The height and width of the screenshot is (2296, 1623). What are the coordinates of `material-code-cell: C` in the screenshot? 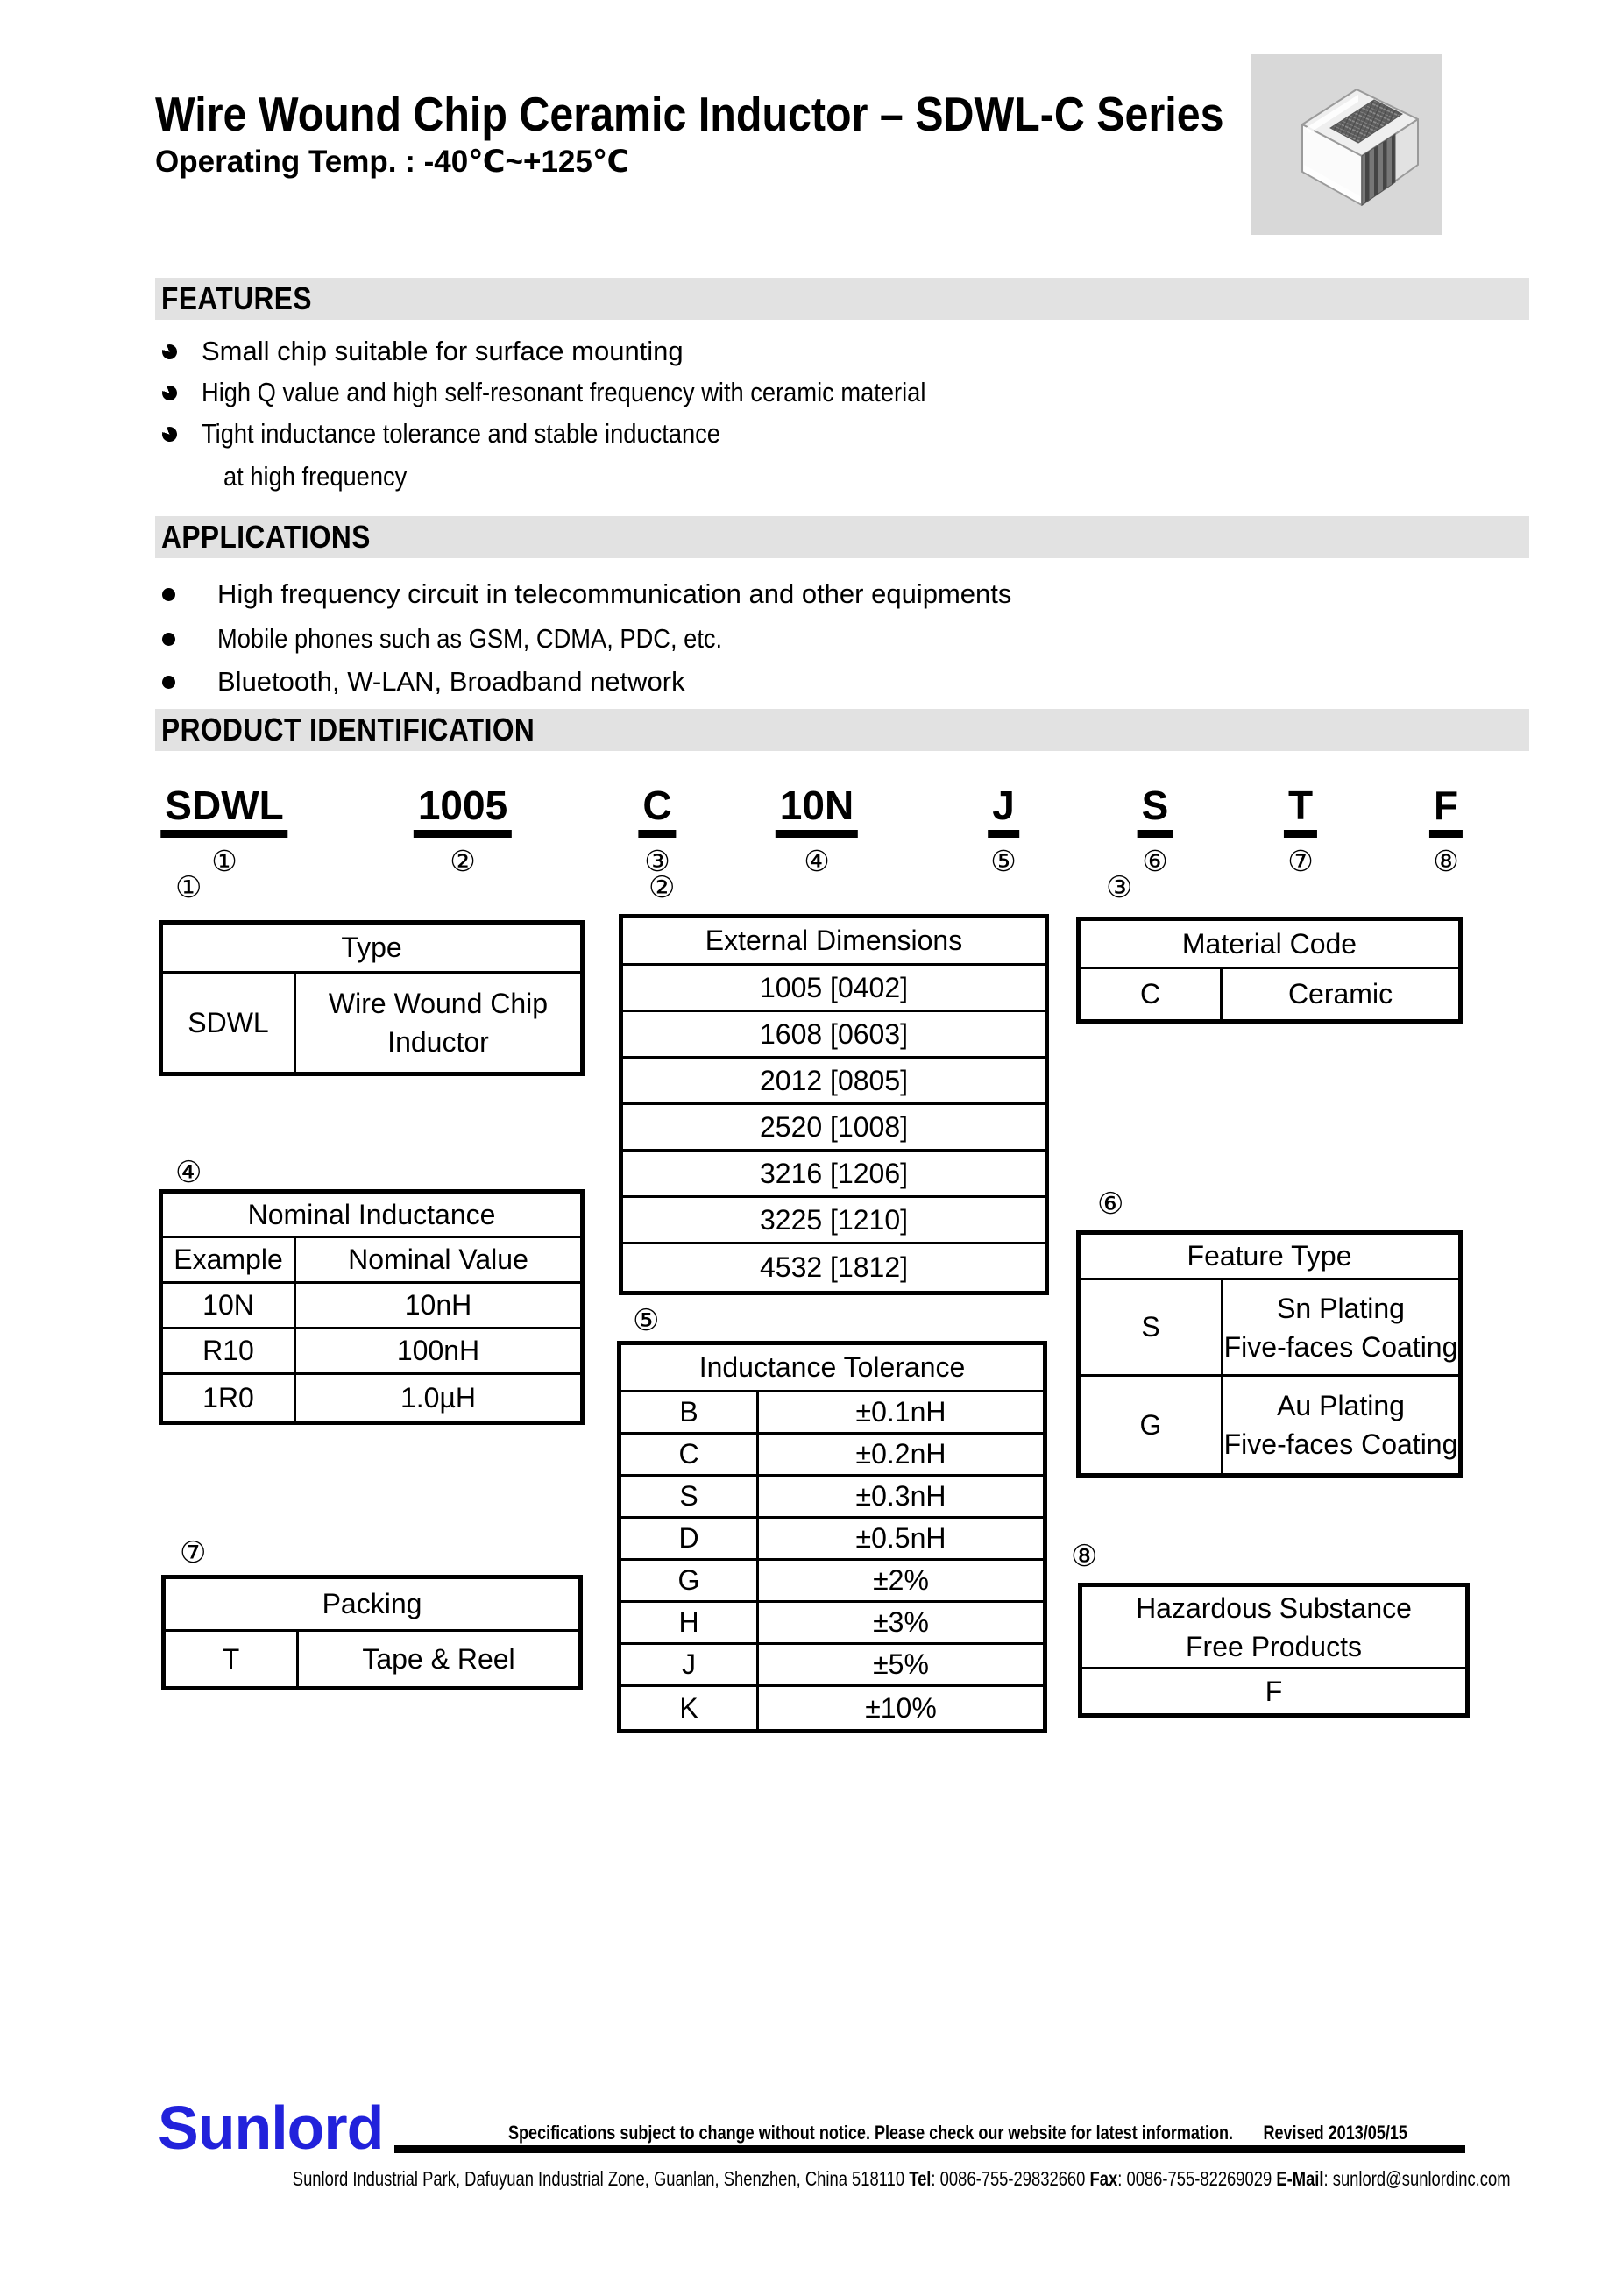 It's located at (1152, 994).